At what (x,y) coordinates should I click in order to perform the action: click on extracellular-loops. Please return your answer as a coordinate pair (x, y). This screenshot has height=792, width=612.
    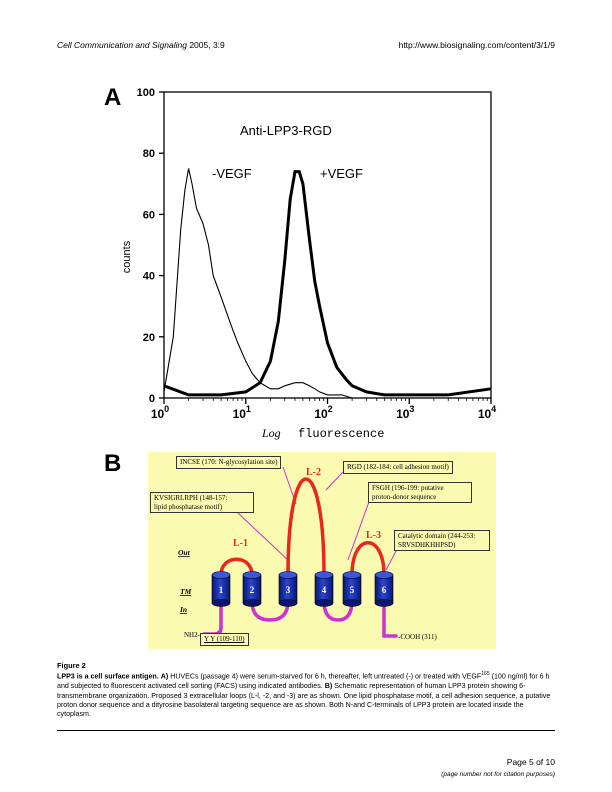
    Looking at the image, I should click on (302, 527).